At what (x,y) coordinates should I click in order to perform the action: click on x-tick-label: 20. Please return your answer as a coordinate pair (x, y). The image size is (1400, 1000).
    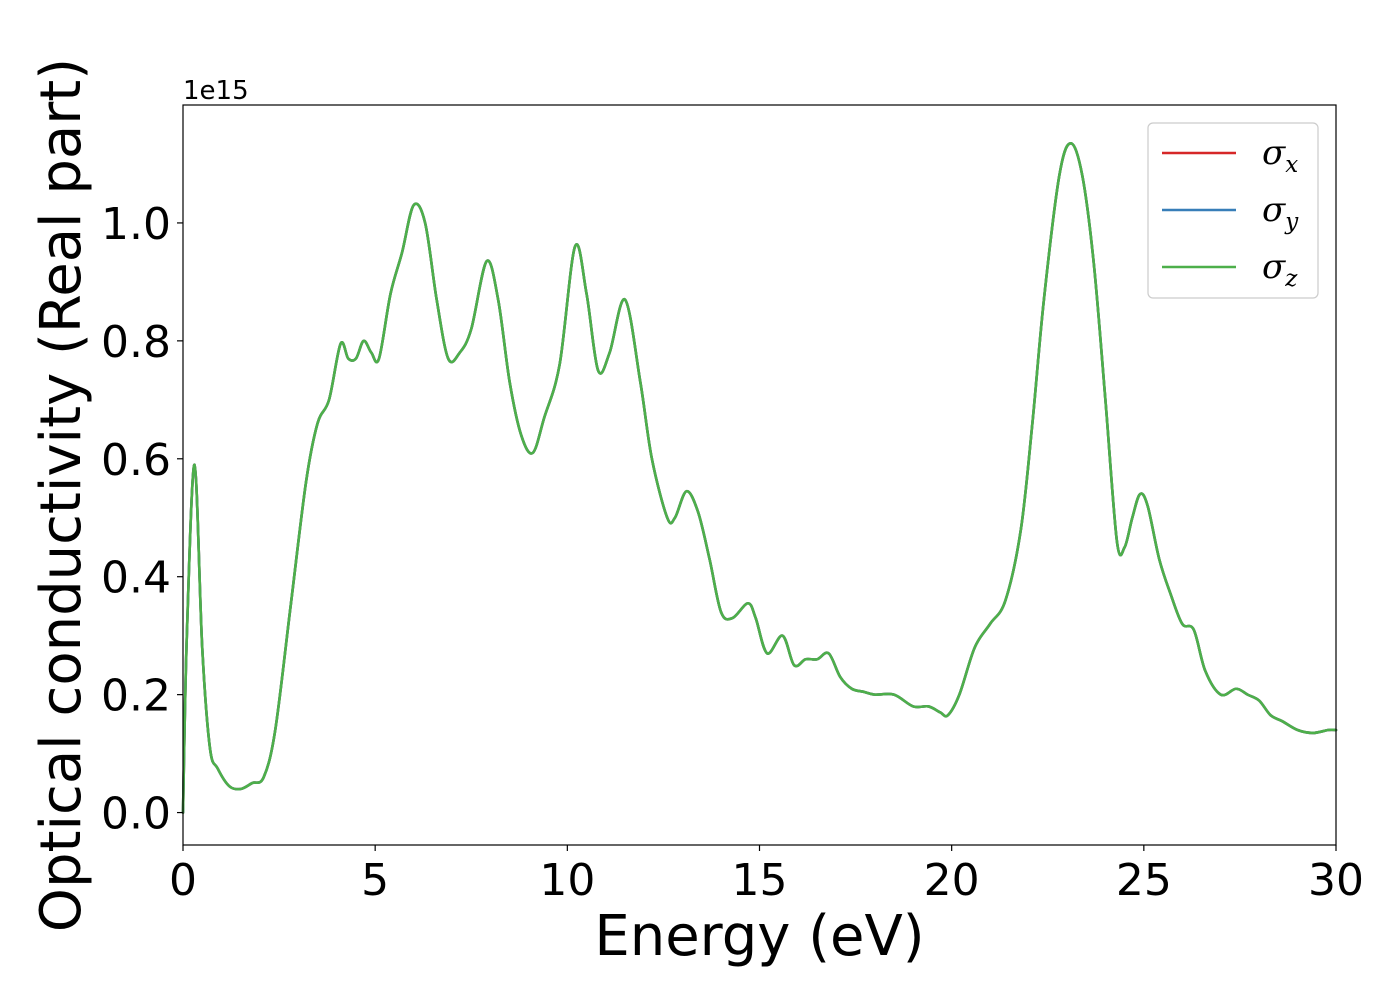
    Looking at the image, I should click on (952, 880).